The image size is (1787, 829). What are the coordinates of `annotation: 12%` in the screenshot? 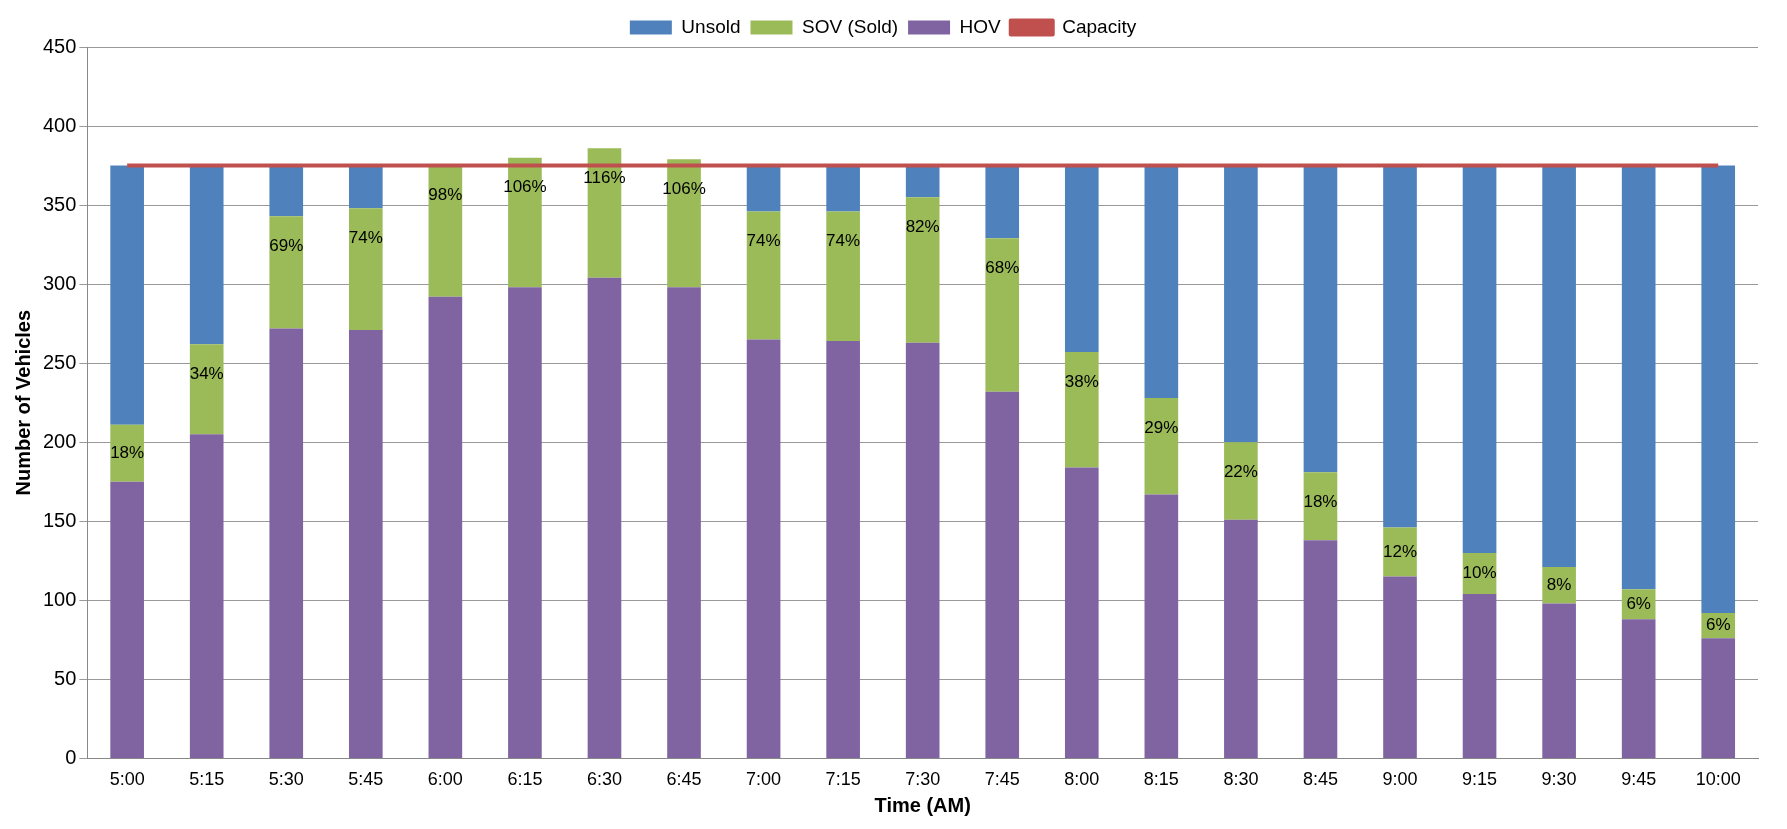 It's located at (1400, 551).